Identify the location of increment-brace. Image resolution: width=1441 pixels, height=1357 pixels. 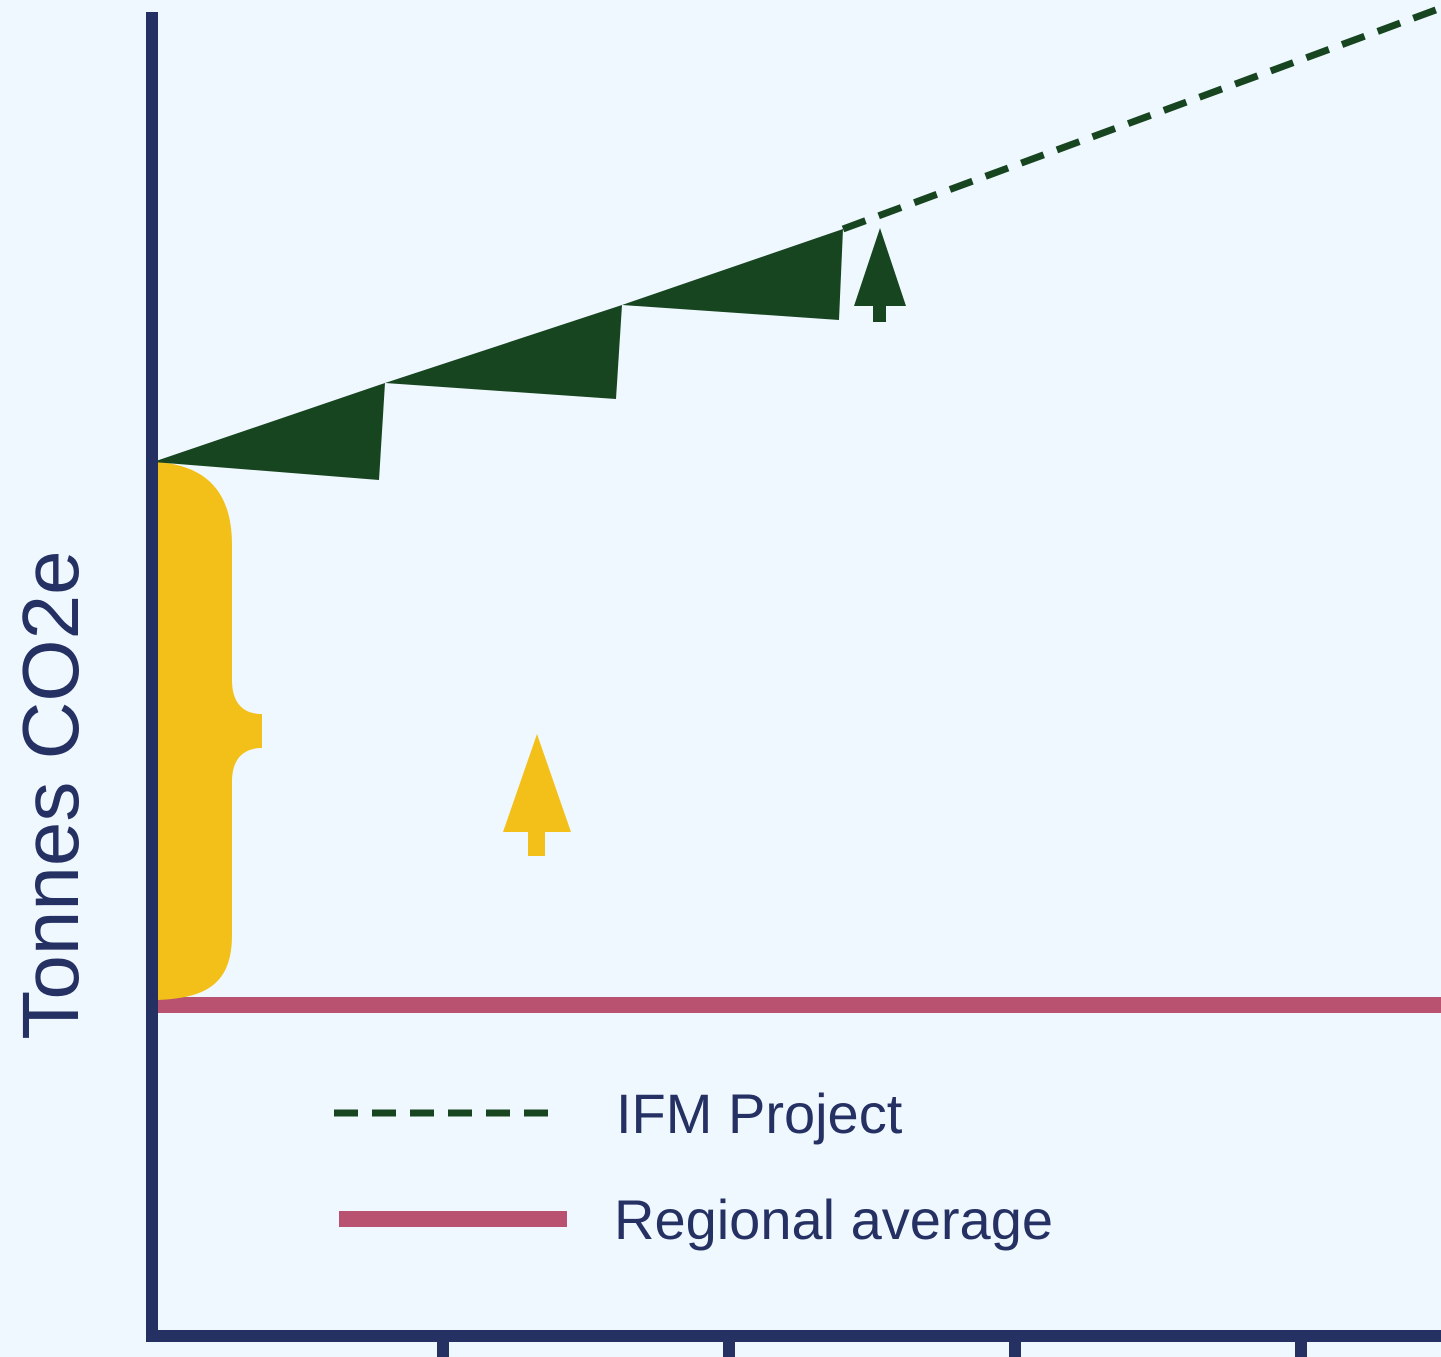
(210, 731).